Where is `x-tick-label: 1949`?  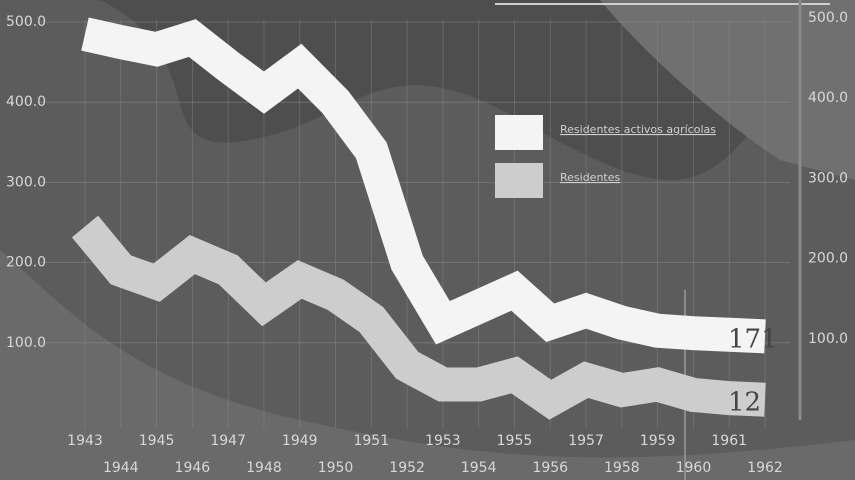
x-tick-label: 1949 is located at coordinates (300, 441).